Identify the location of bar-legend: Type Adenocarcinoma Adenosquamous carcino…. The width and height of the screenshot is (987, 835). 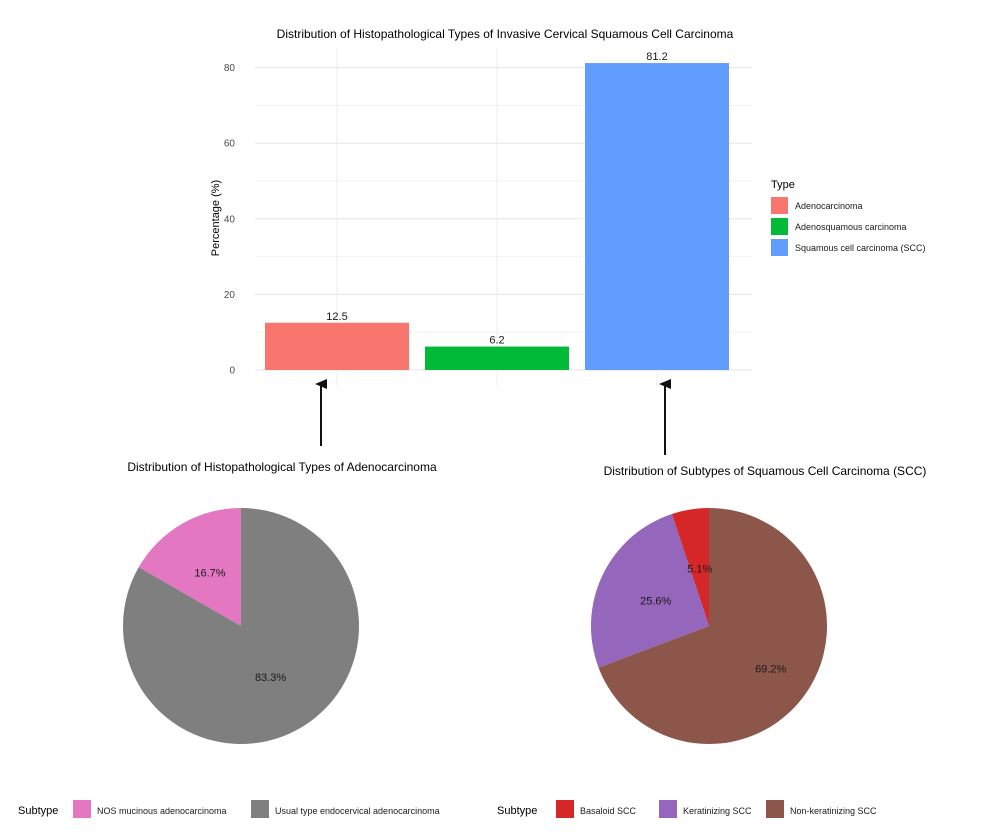
(848, 217).